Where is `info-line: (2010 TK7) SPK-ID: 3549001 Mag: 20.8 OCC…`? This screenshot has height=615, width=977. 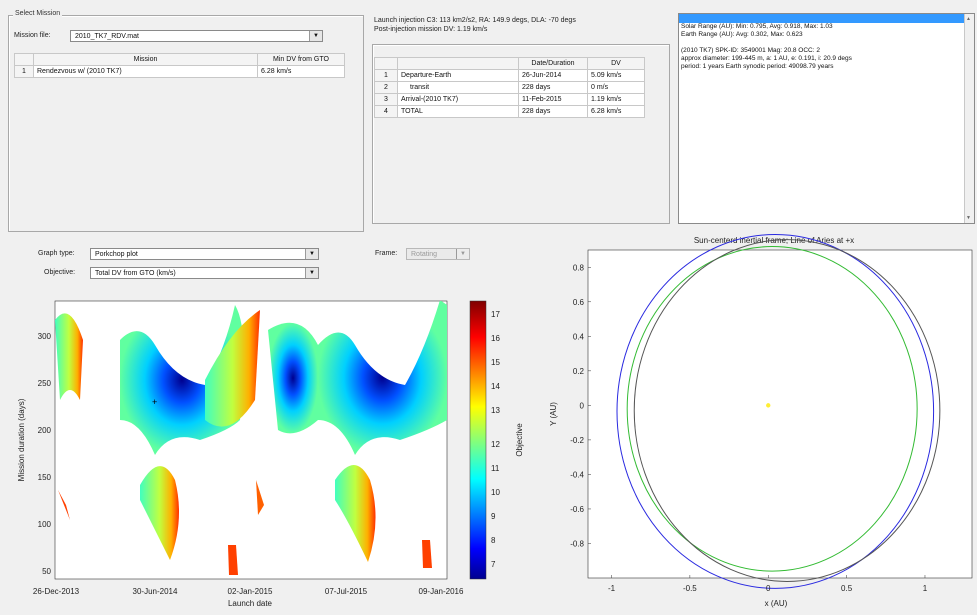 info-line: (2010 TK7) SPK-ID: 3549001 Mag: 20.8 OCC… is located at coordinates (750, 50).